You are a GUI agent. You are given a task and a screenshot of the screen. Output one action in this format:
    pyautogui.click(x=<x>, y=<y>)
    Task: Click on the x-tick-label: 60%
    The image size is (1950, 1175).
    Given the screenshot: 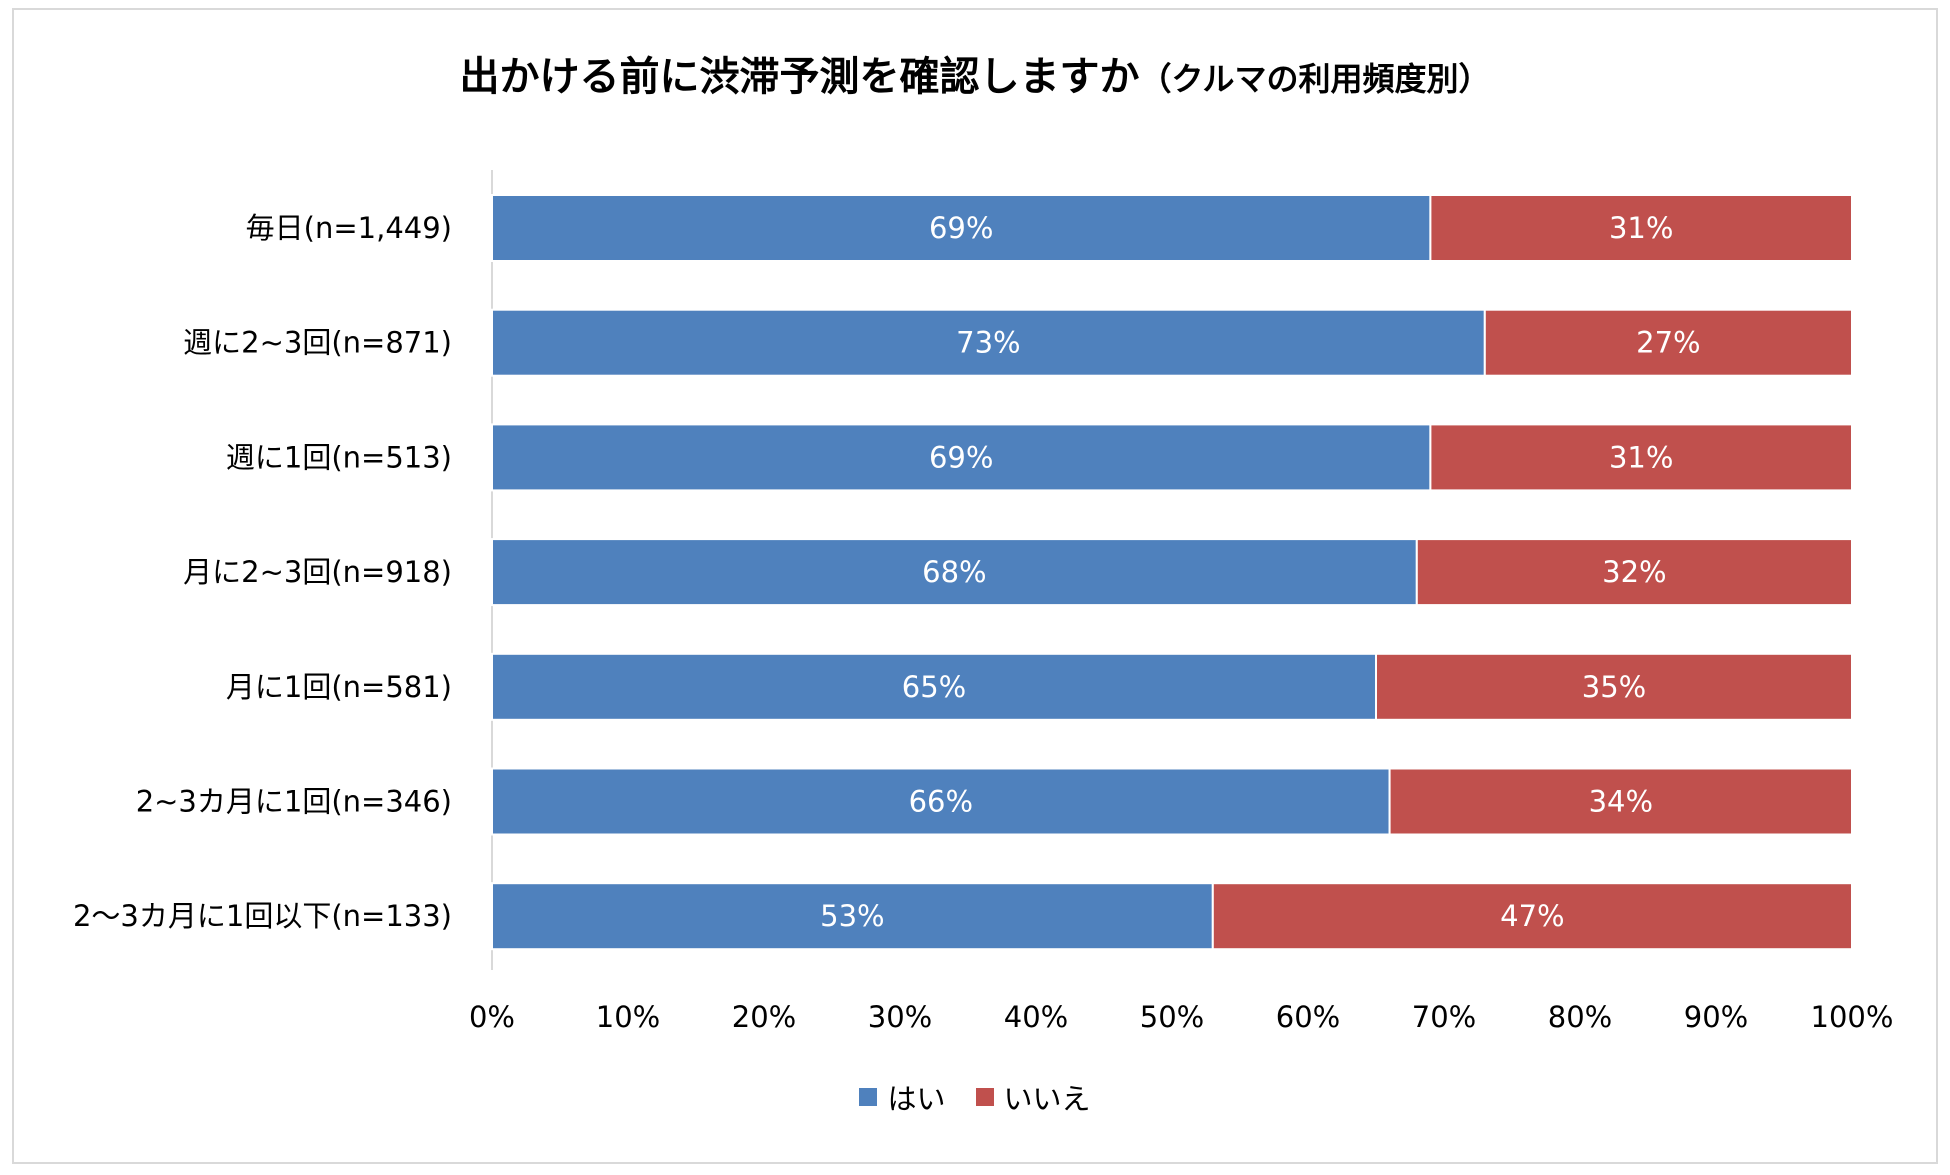 What is the action you would take?
    pyautogui.click(x=1308, y=1017)
    